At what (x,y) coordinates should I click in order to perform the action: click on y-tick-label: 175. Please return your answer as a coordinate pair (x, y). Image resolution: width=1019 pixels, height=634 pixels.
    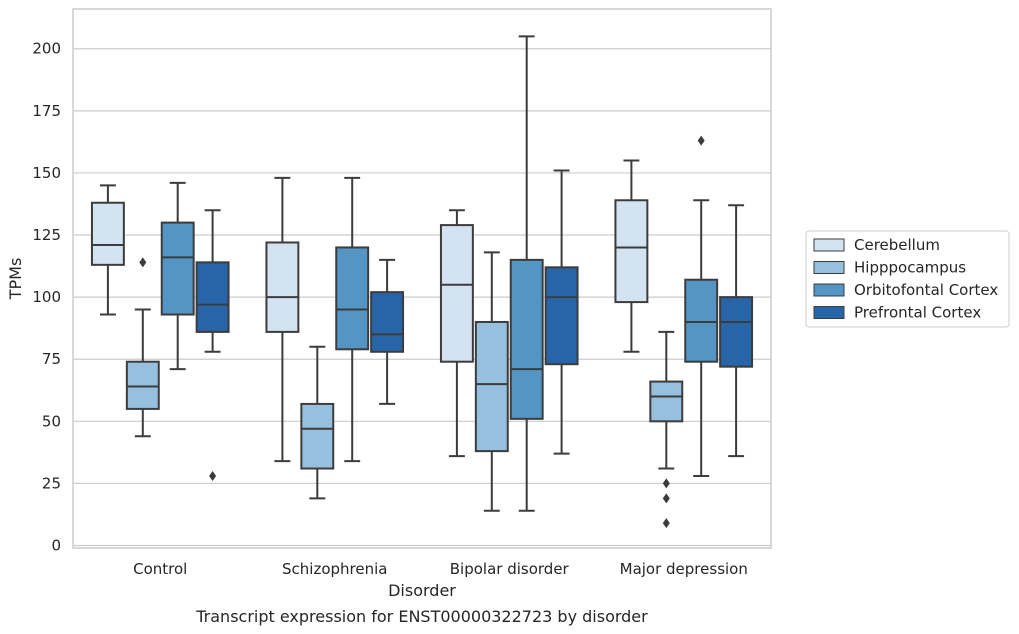
    Looking at the image, I should click on (46, 111).